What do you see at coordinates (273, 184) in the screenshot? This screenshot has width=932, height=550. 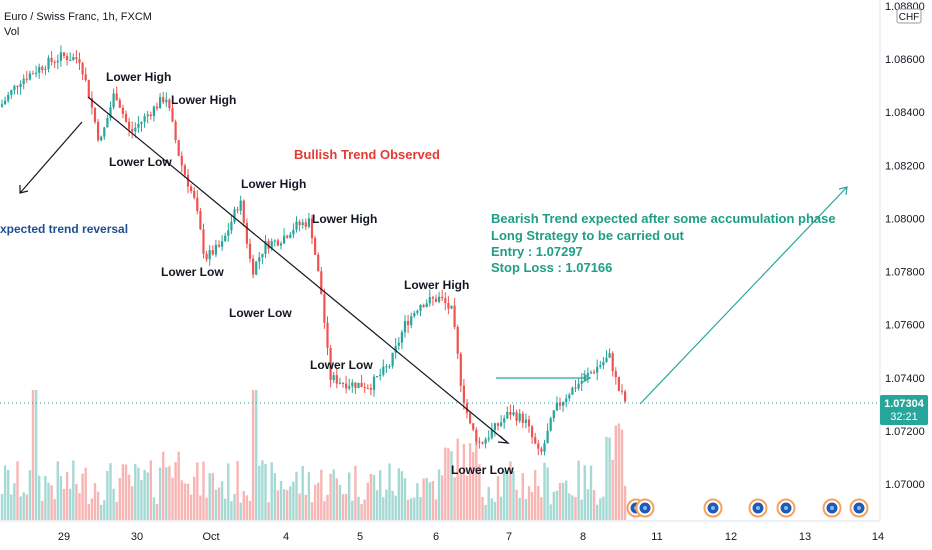 I see `annotation-lower-high: Lower High` at bounding box center [273, 184].